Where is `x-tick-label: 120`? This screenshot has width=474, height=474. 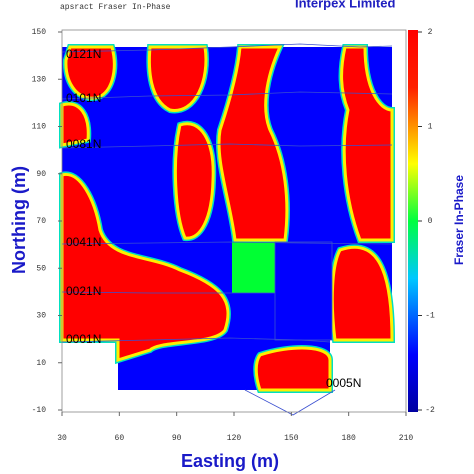
x-tick-label: 120 is located at coordinates (234, 438).